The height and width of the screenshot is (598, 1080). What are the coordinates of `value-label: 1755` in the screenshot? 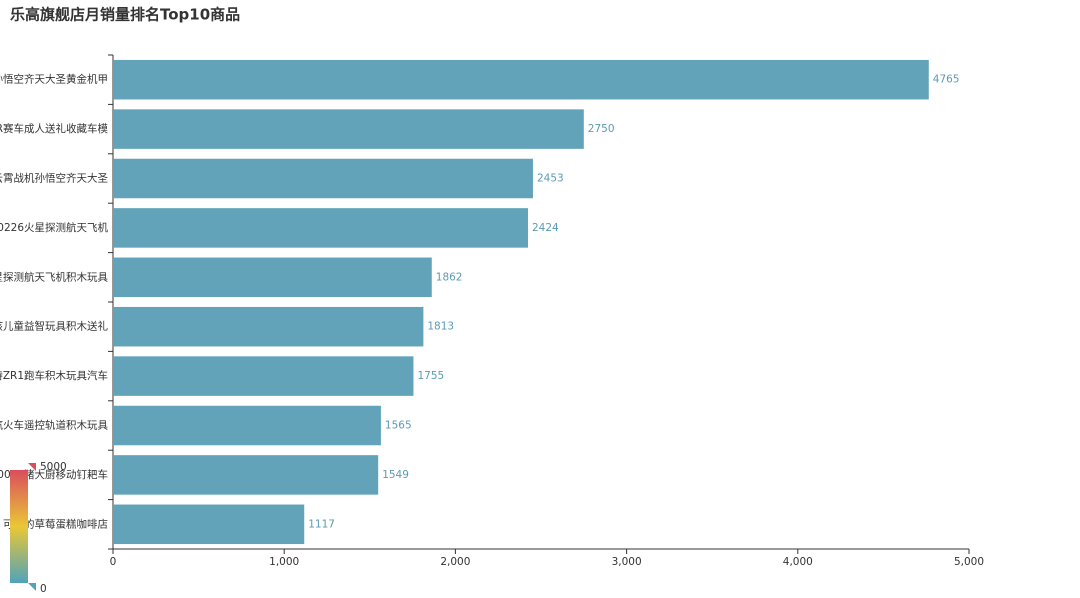 It's located at (430, 376).